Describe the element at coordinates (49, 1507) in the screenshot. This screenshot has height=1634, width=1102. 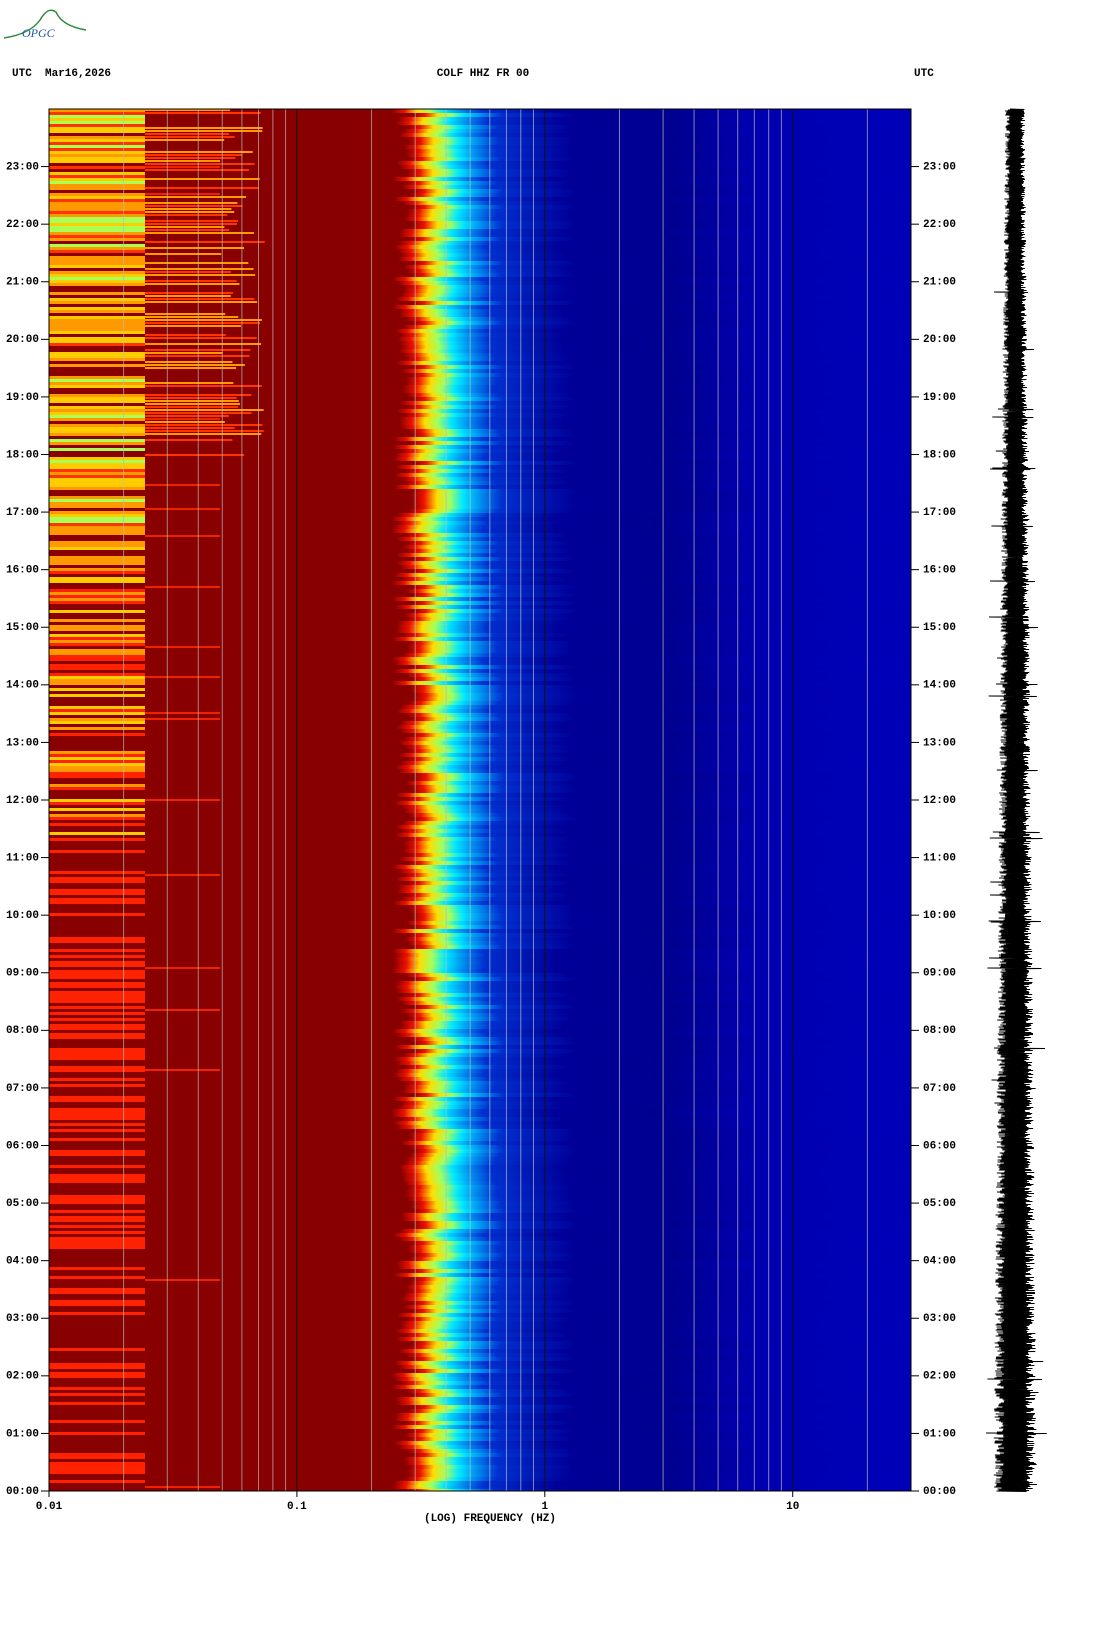
I see `x-tick-label: 0.01` at that location.